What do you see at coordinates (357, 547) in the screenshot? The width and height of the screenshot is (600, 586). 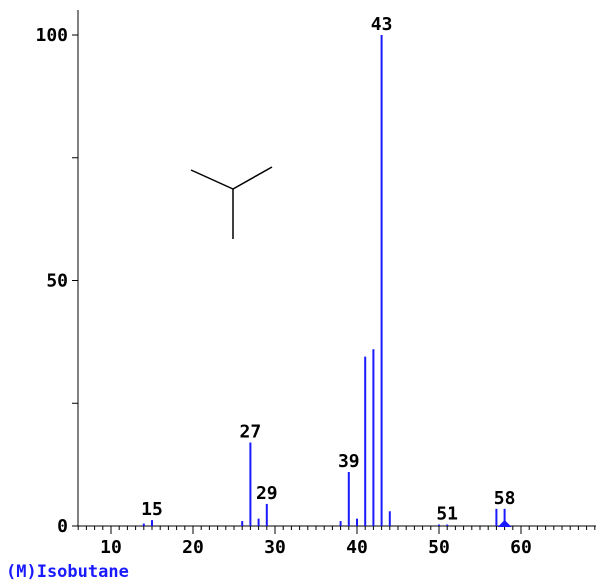 I see `x-tick-label: 40` at bounding box center [357, 547].